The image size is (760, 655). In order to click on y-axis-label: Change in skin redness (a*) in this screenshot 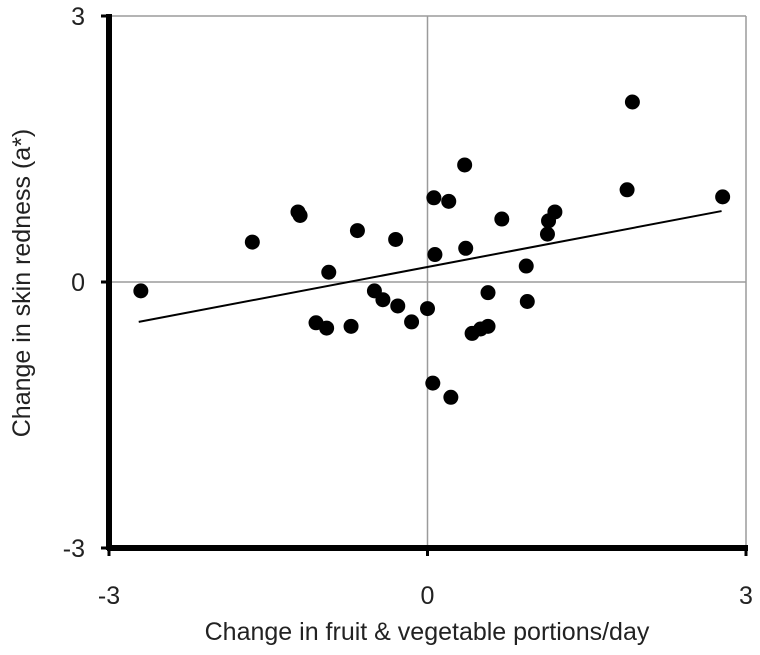, I will do `click(22, 283)`.